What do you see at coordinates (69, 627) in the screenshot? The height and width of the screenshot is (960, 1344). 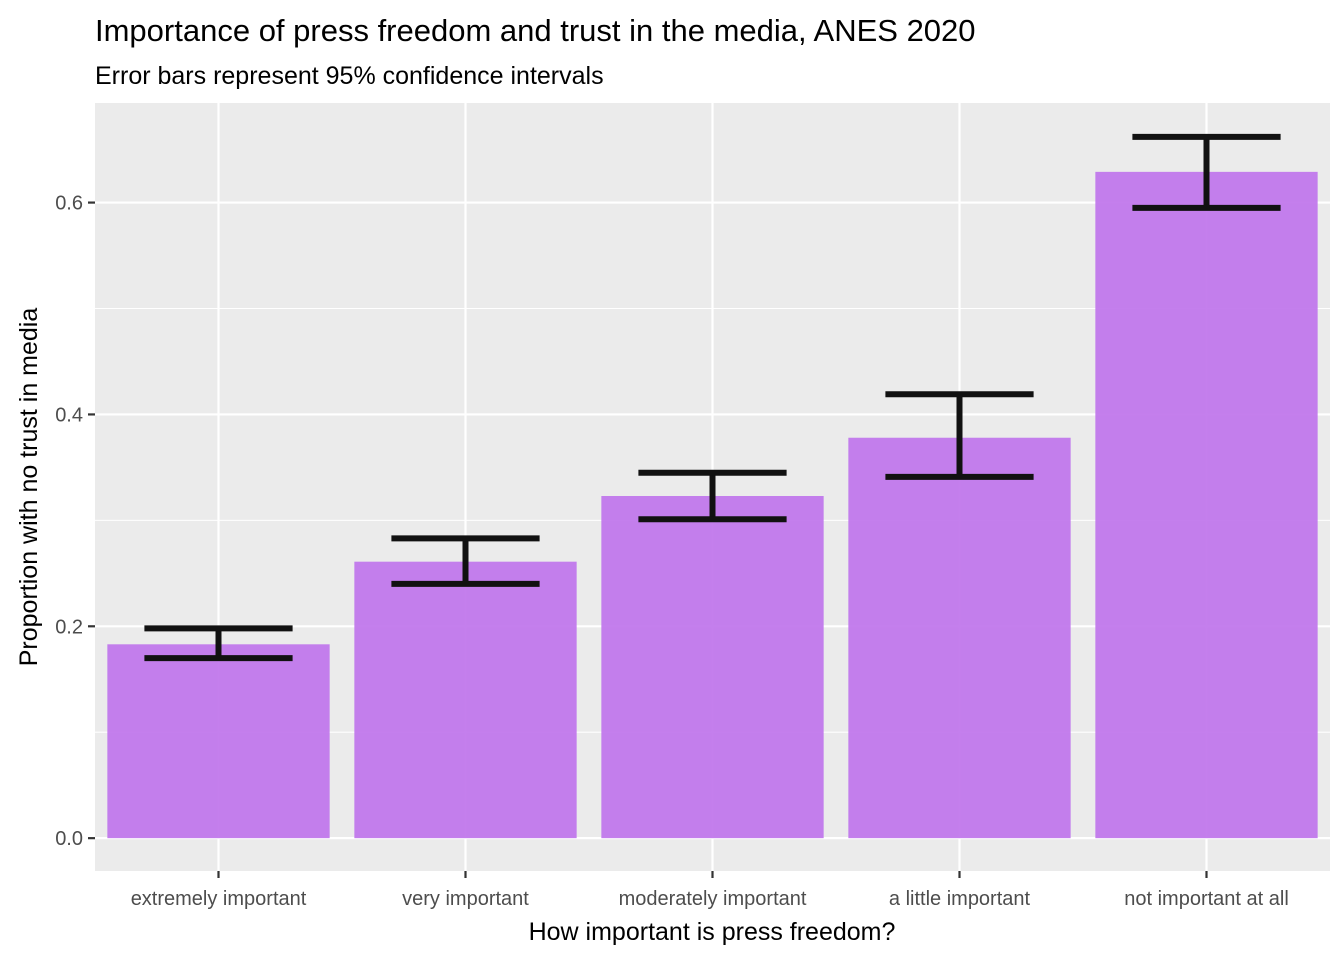 I see `y-tick-label: 0.2` at bounding box center [69, 627].